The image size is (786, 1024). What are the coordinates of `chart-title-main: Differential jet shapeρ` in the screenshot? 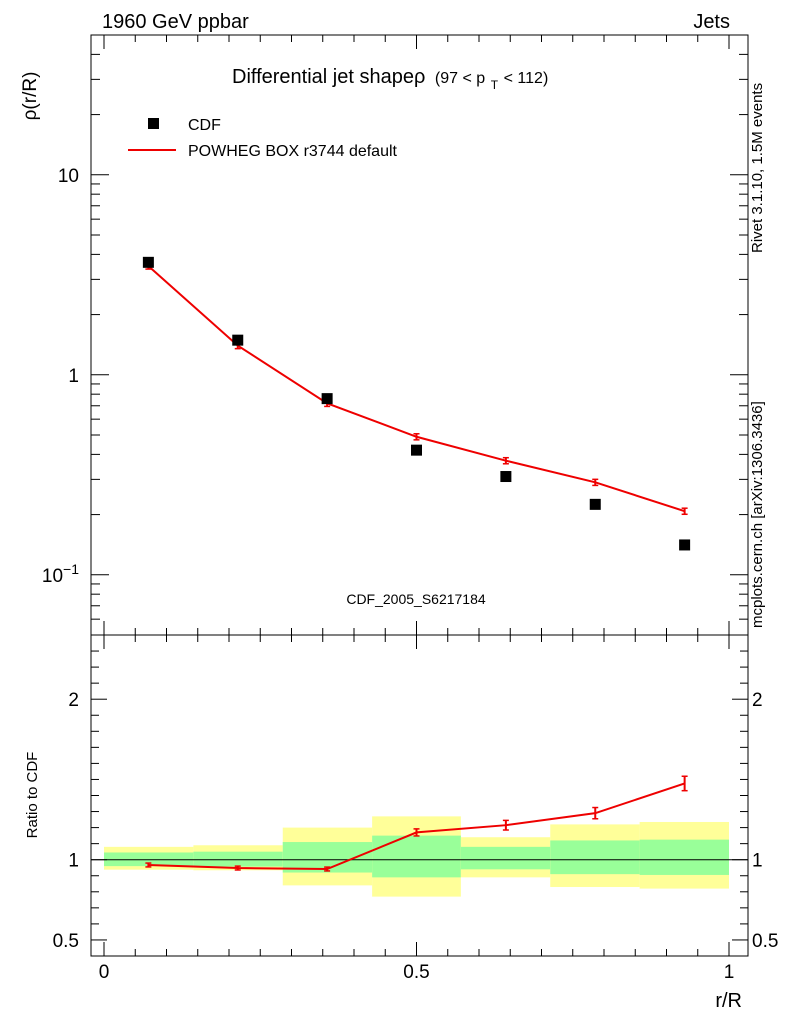 It's located at (328, 77).